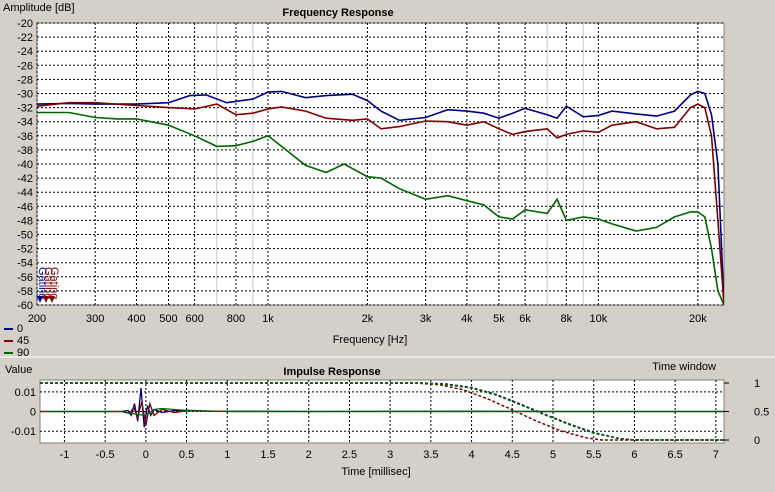 Image resolution: width=775 pixels, height=492 pixels. What do you see at coordinates (25, 137) in the screenshot?
I see `freq-y-tick-label: -36` at bounding box center [25, 137].